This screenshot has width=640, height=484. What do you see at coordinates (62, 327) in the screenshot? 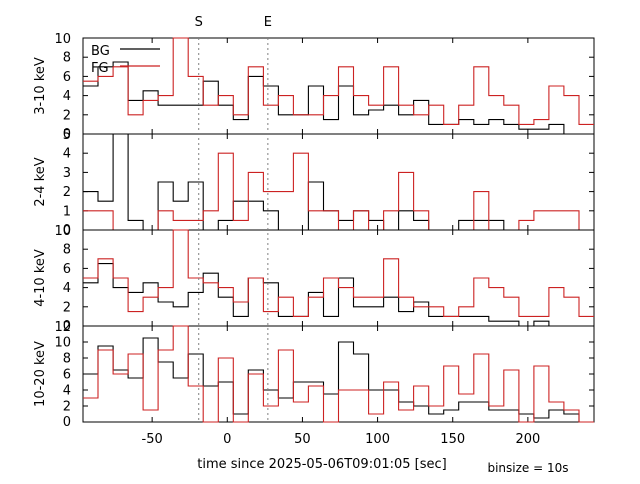
I see `y-tick-label-top: 12` at bounding box center [62, 327].